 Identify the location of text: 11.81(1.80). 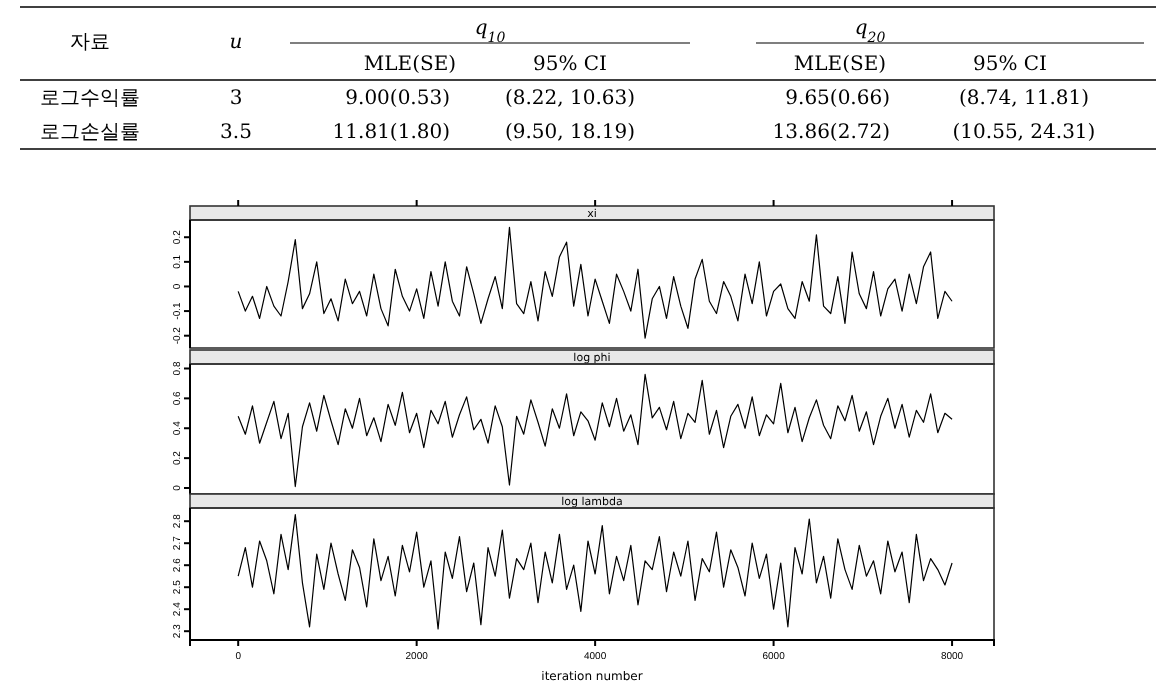
(391, 133).